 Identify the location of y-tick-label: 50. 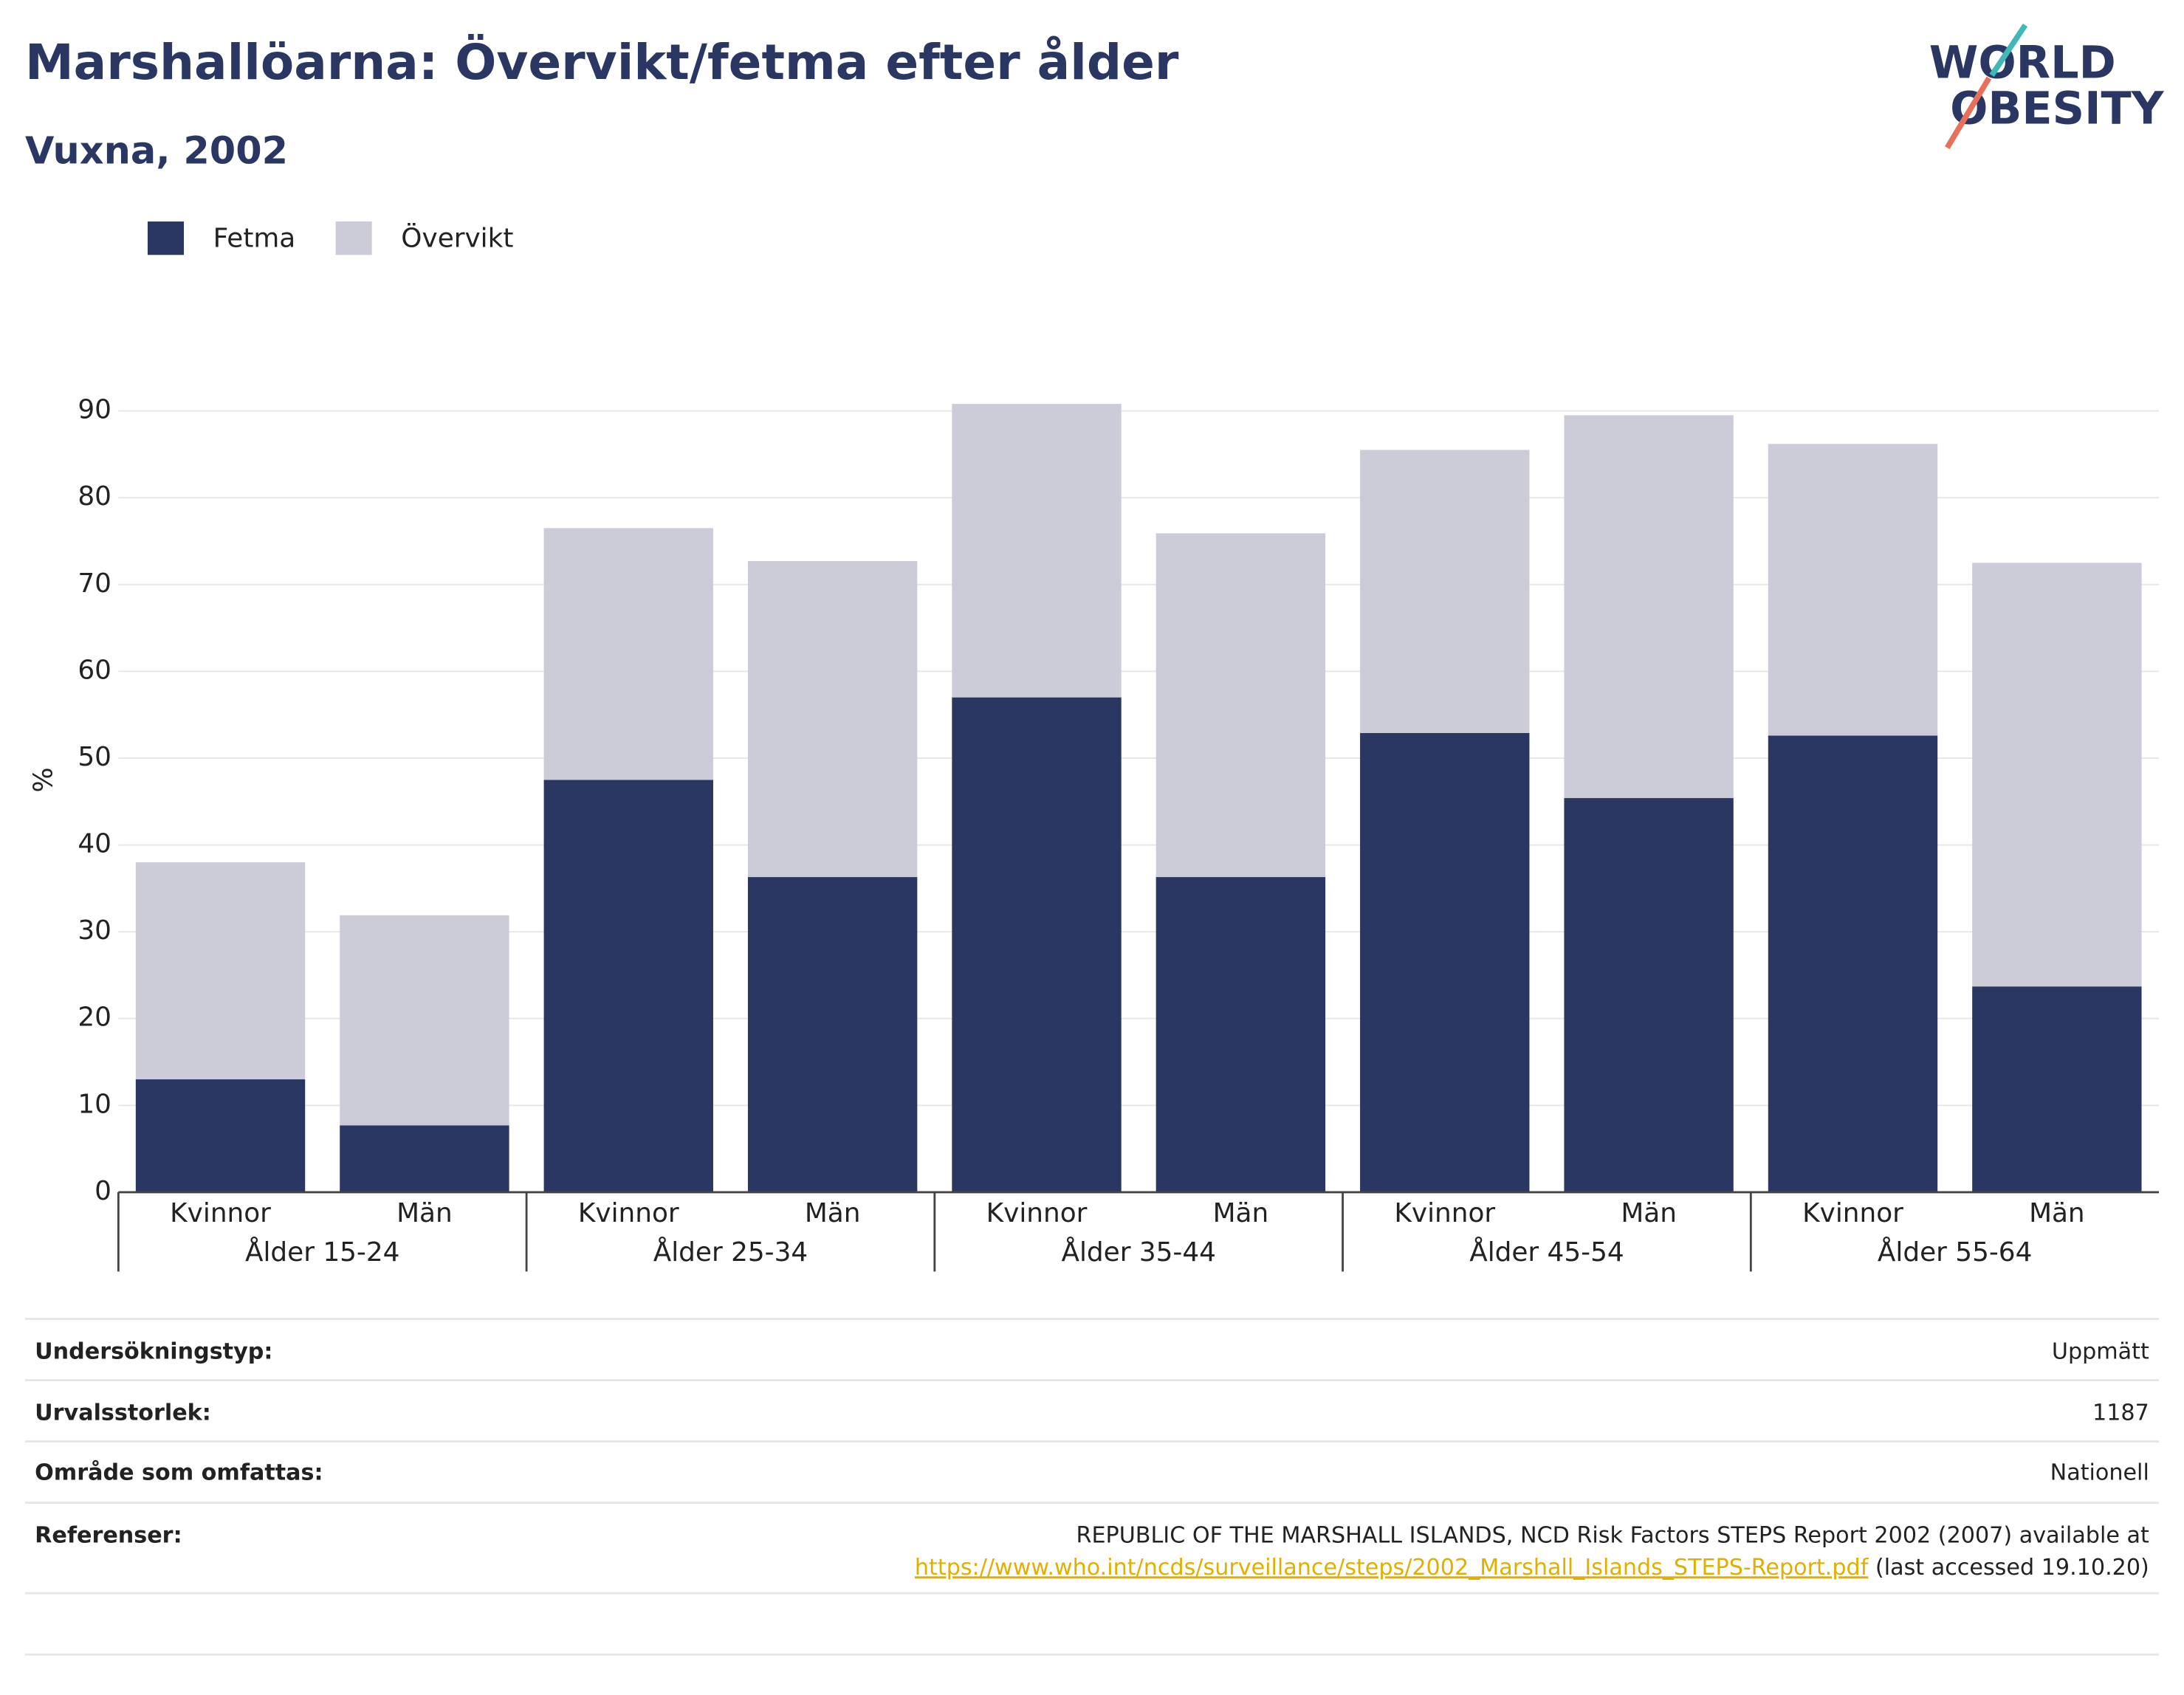
(95, 757).